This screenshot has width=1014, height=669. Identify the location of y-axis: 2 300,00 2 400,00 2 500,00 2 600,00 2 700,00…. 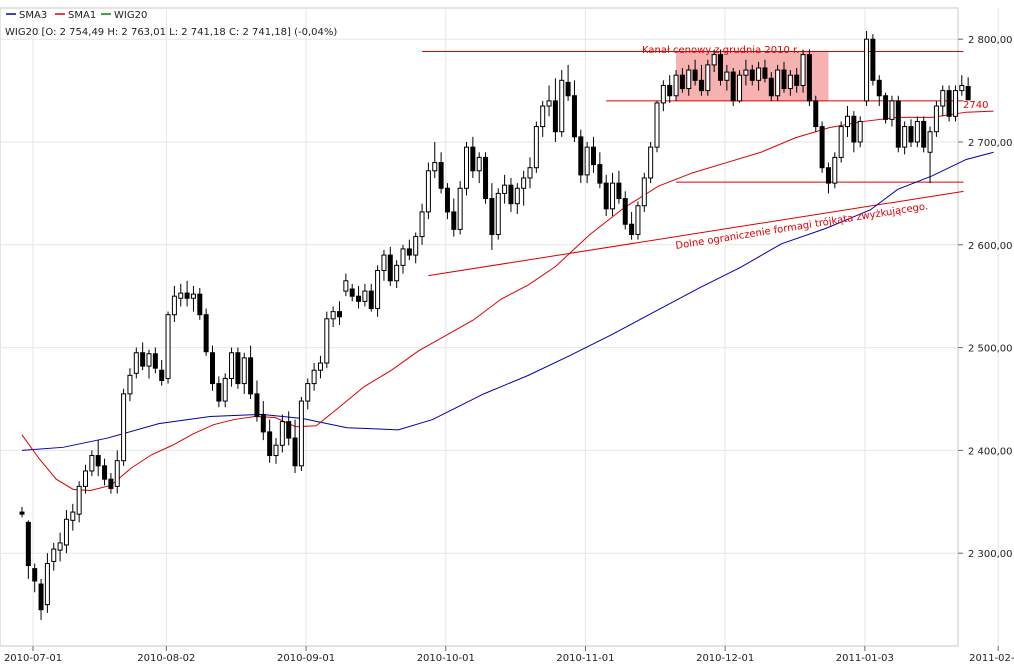
(985, 297).